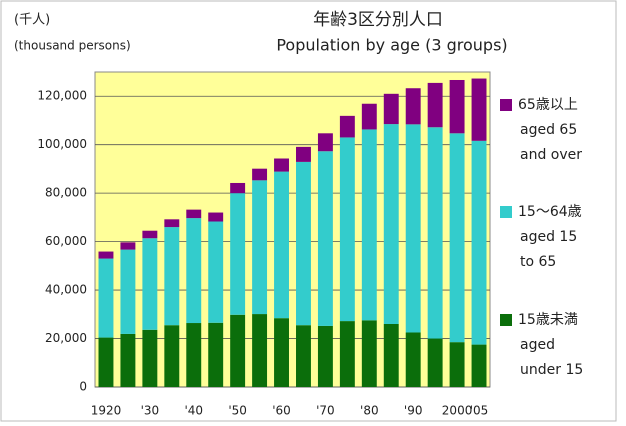 This screenshot has width=626, height=426. I want to click on legend-label-en: aged 65, so click(548, 130).